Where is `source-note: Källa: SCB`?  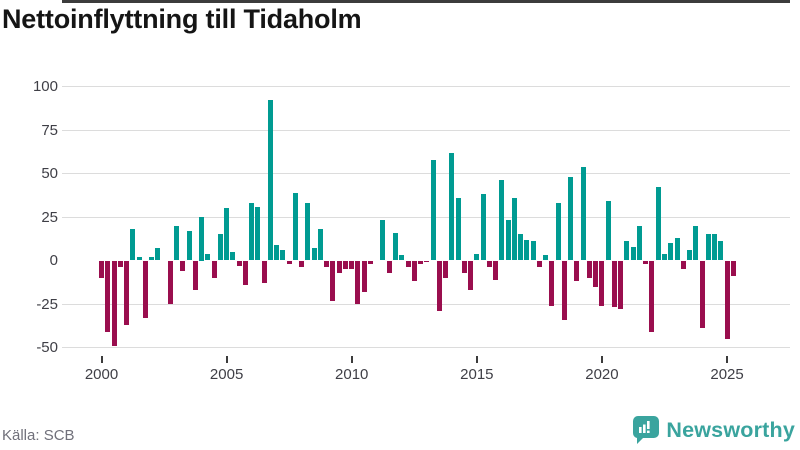 source-note: Källa: SCB is located at coordinates (38, 435).